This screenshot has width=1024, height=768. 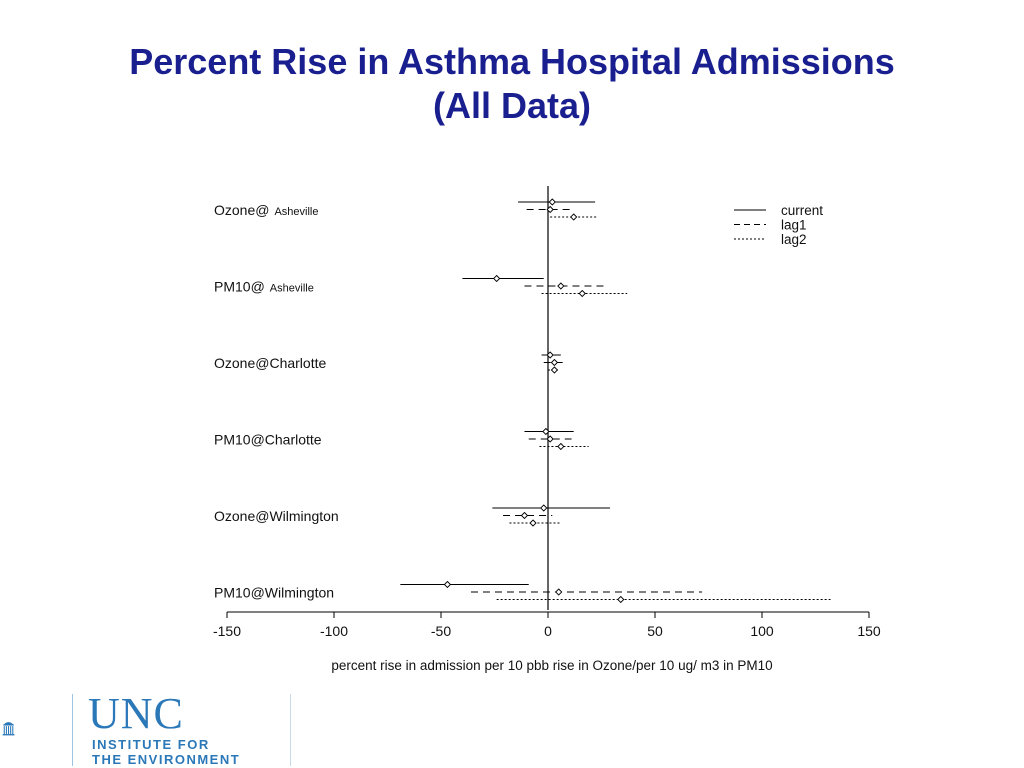 I want to click on unc-wordmark: UNC, so click(x=136, y=713).